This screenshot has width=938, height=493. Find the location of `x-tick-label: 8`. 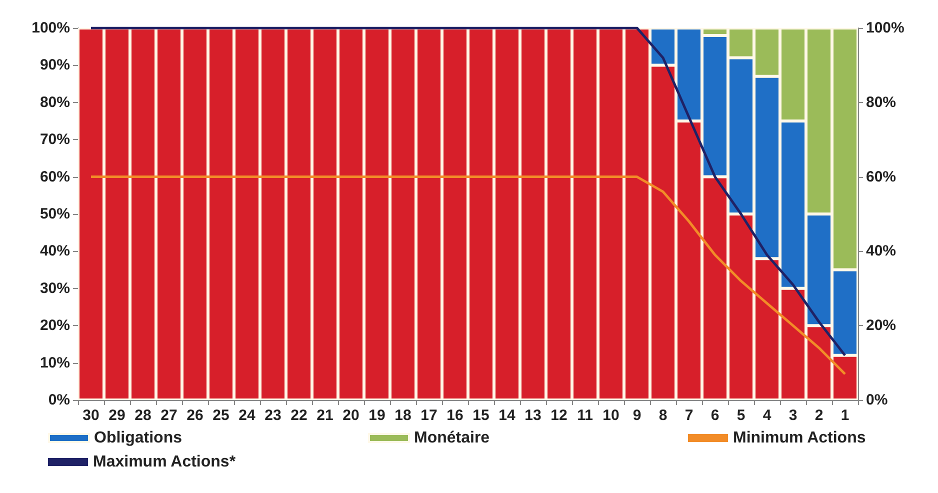

x-tick-label: 8 is located at coordinates (663, 415).